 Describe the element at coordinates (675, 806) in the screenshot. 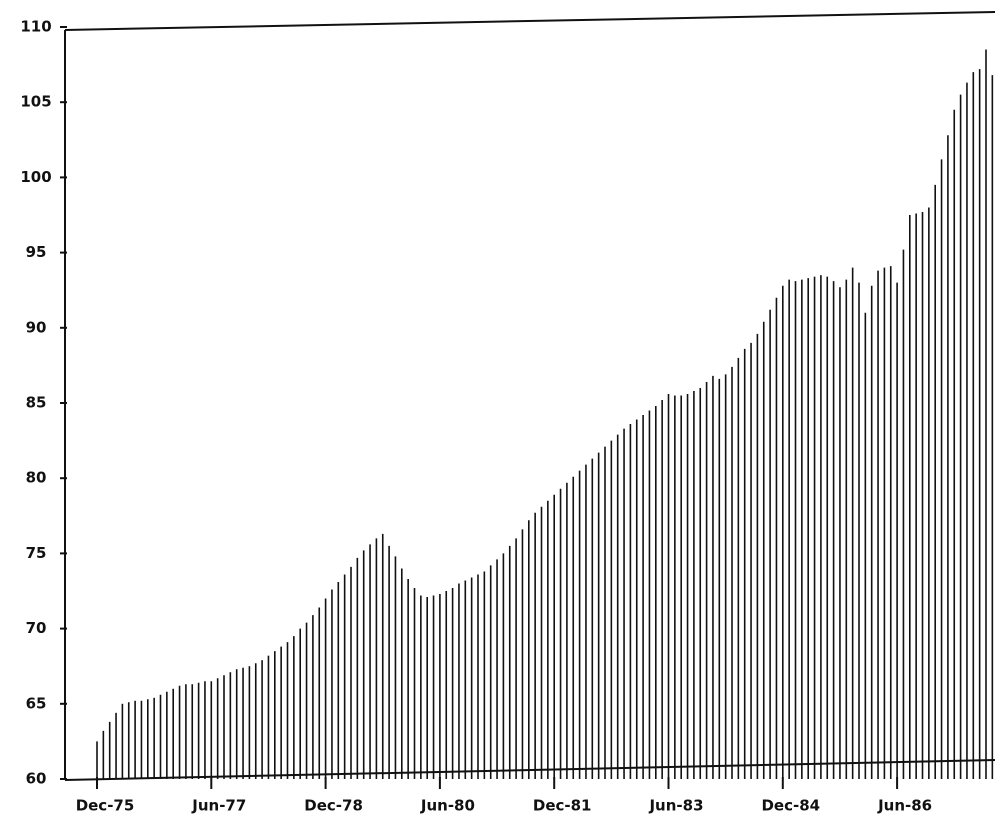

I see `x-tick-label: Jun-83` at that location.